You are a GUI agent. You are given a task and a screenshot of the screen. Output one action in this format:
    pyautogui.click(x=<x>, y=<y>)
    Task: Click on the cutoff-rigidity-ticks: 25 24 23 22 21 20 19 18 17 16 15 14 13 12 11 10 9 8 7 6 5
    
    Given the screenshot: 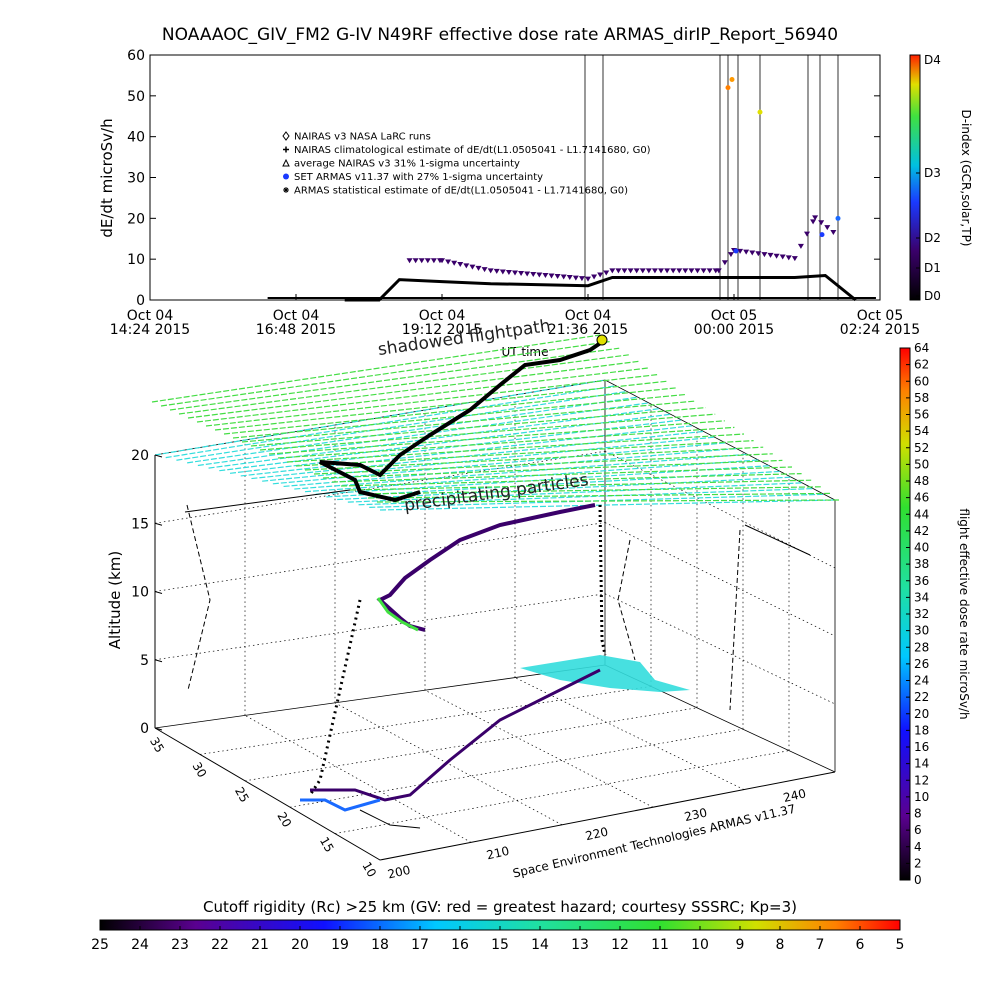 What is the action you would take?
    pyautogui.click(x=497, y=939)
    